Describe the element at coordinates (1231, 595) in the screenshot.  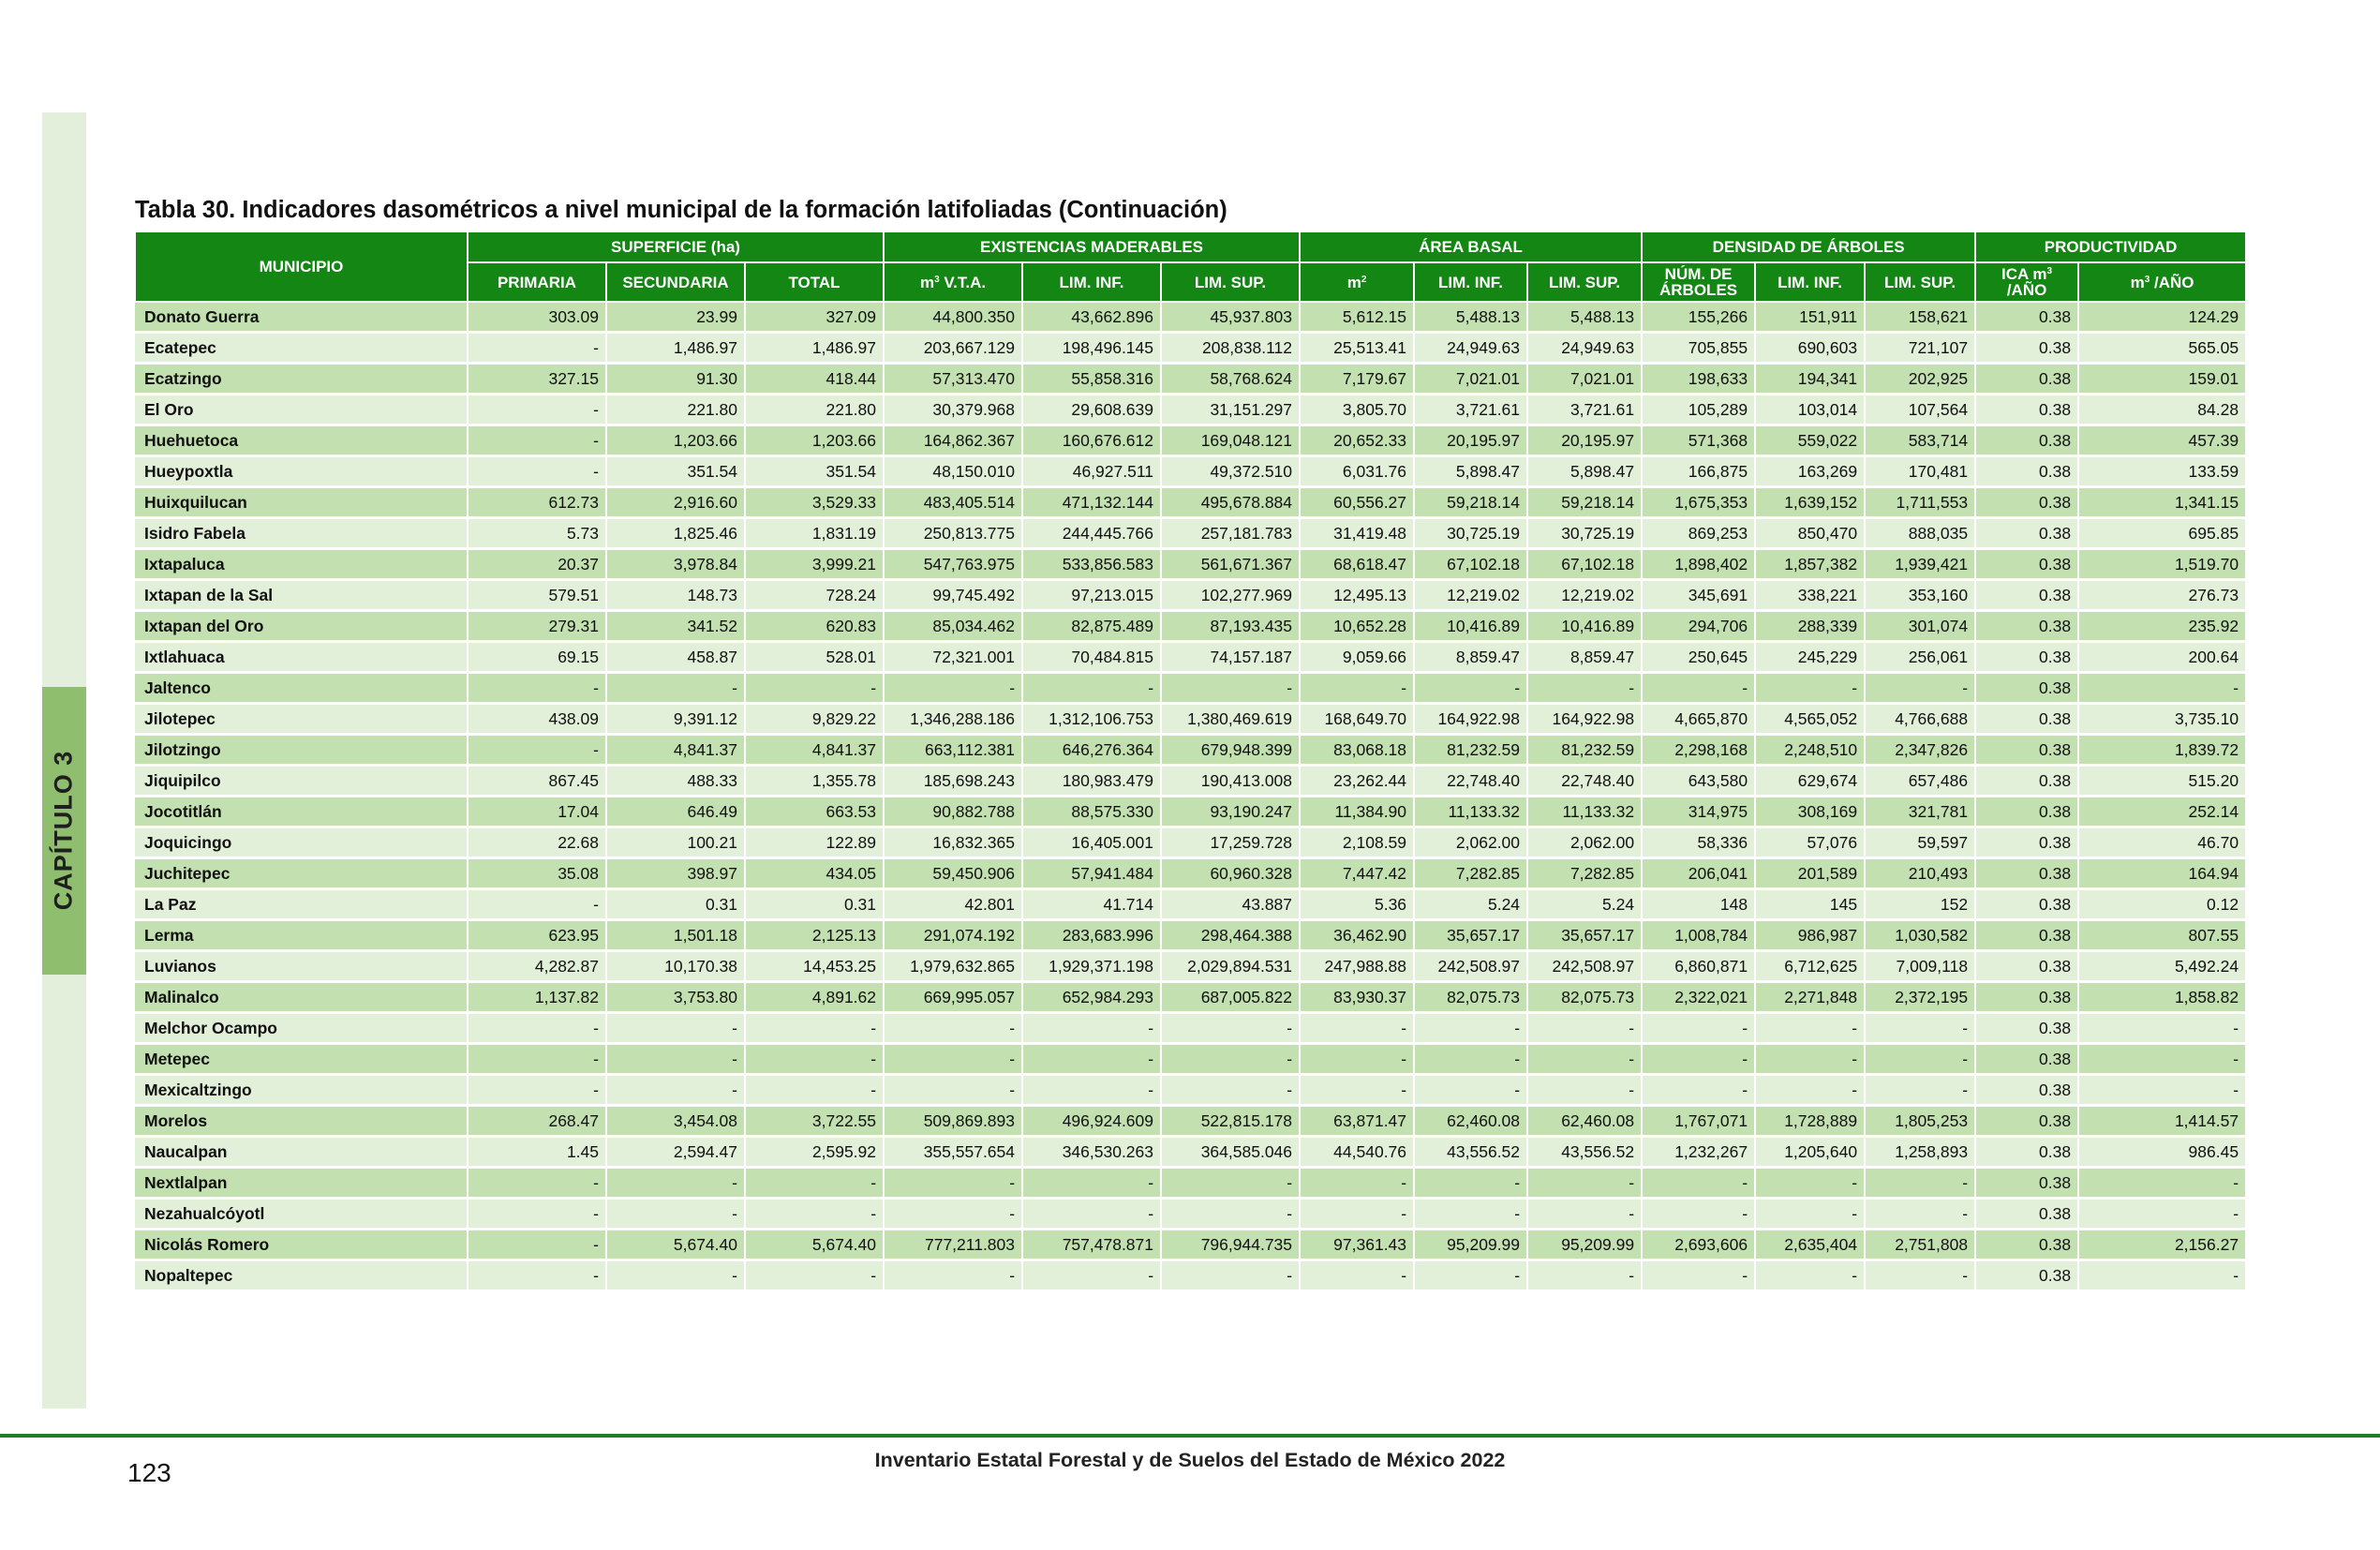
I see `value-cell: 102,277.969` at that location.